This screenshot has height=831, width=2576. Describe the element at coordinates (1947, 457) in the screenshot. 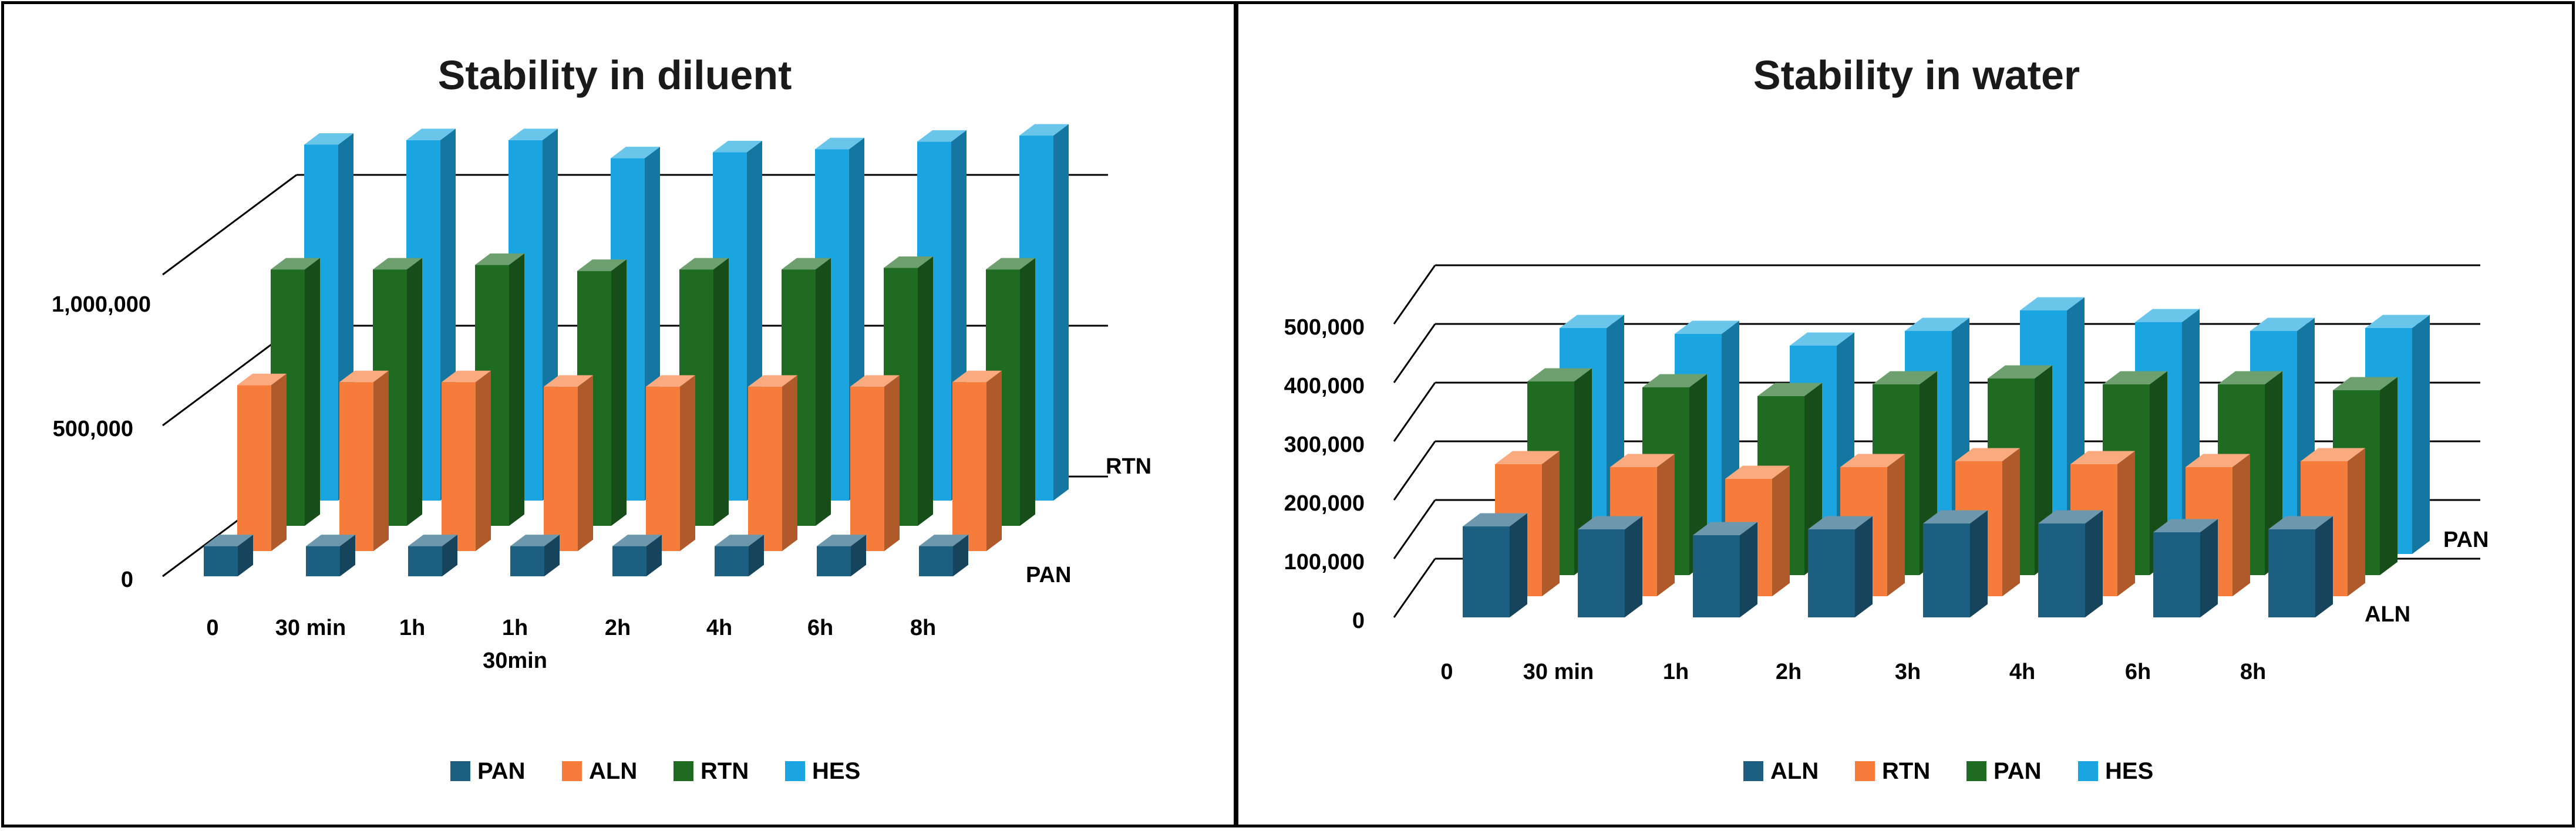

I see `bar-group` at that location.